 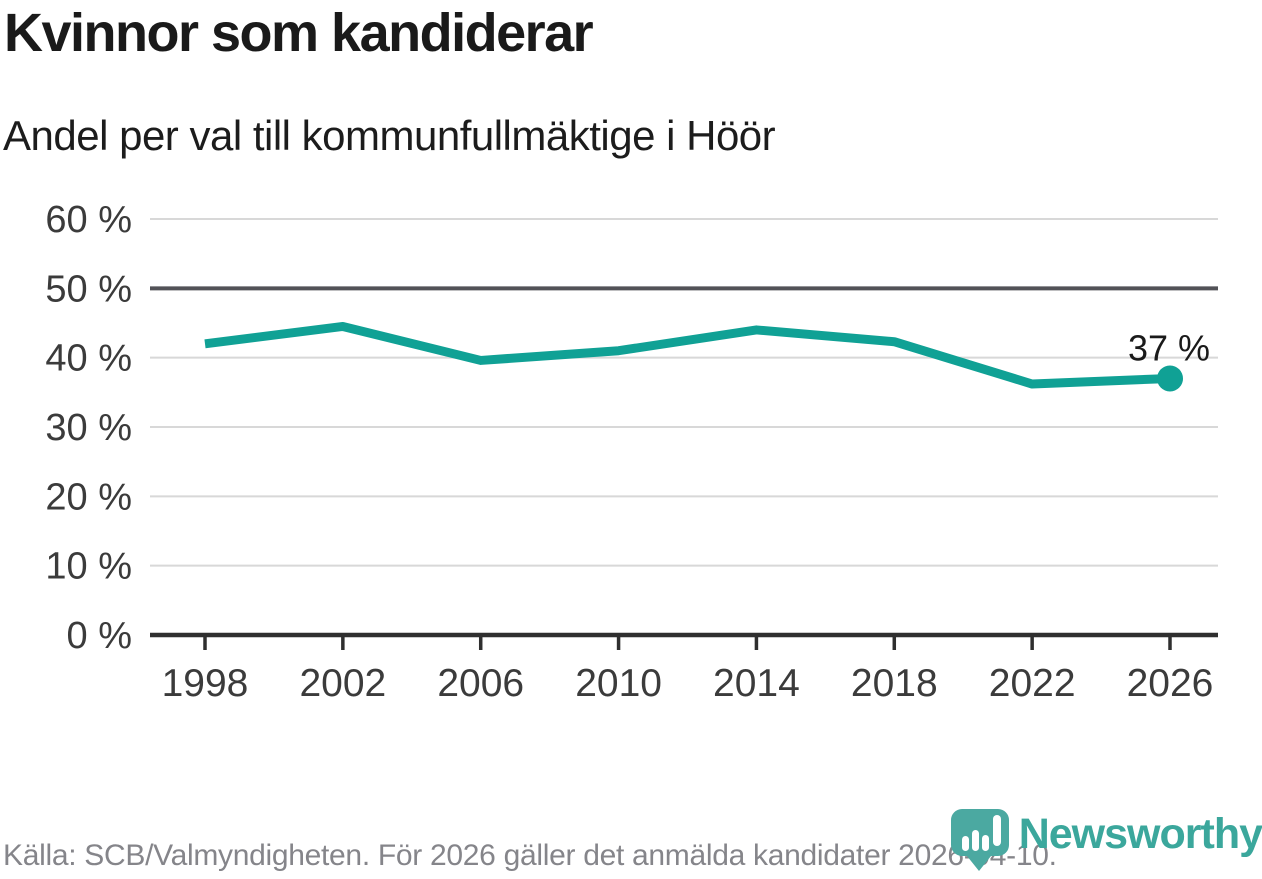 I want to click on x-tick-label: 1998, so click(x=205, y=683).